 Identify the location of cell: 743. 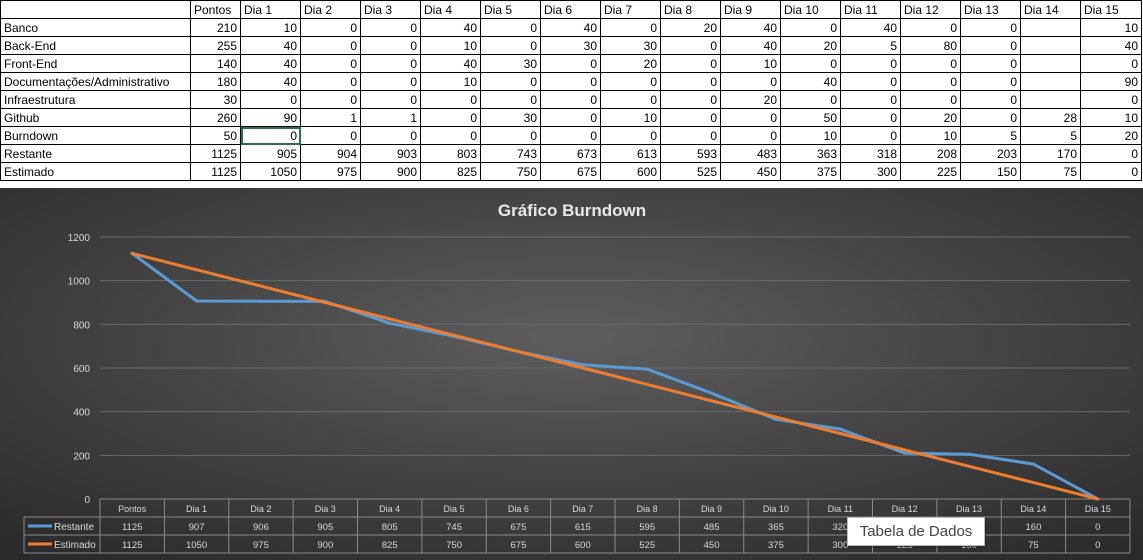
(510, 153).